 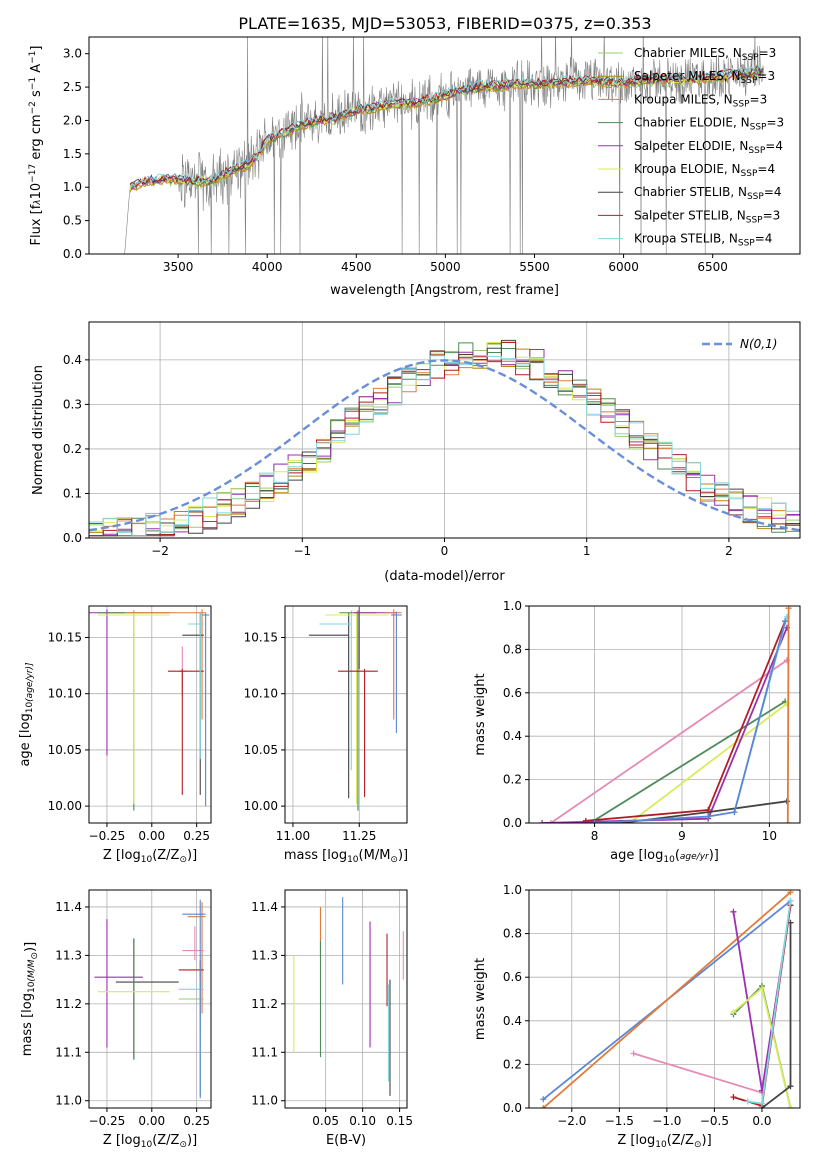 I want to click on legend-entry: N(0,1), so click(x=758, y=344).